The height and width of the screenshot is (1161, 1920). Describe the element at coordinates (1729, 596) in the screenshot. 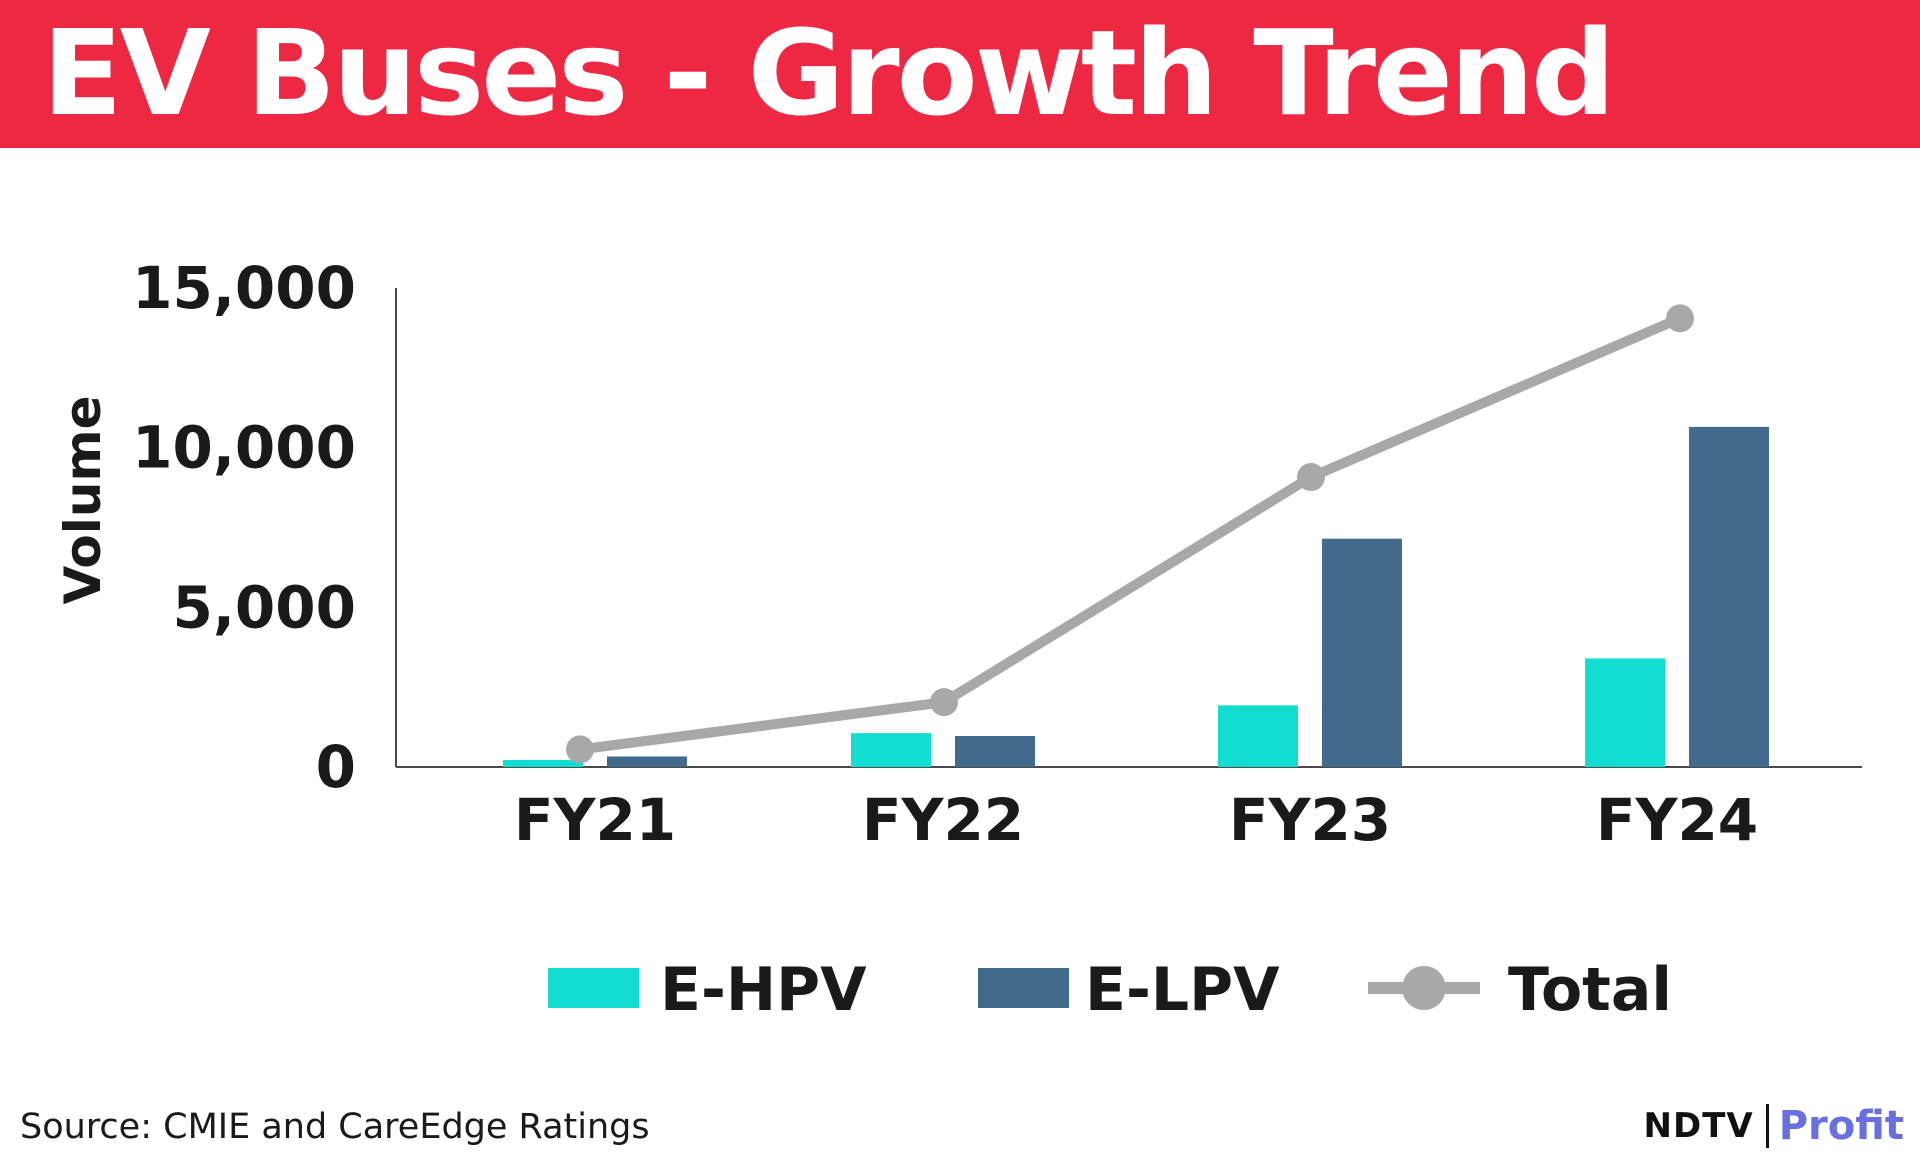

I see `bar-e-lpv-fy24` at that location.